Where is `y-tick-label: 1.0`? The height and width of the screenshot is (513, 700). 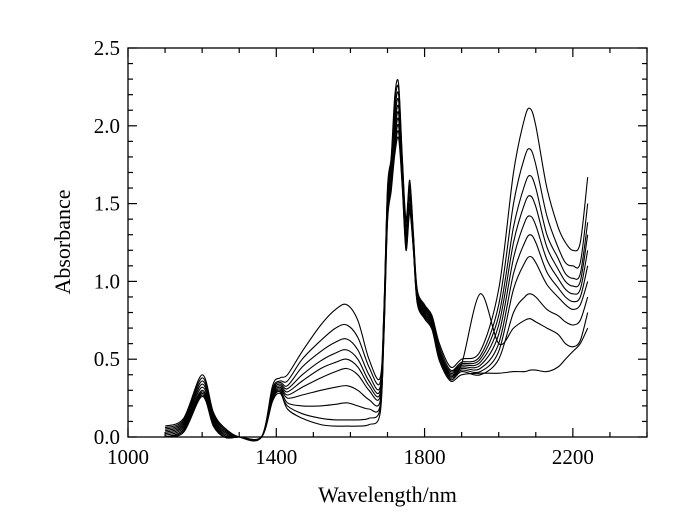
y-tick-label: 1.0 is located at coordinates (107, 281).